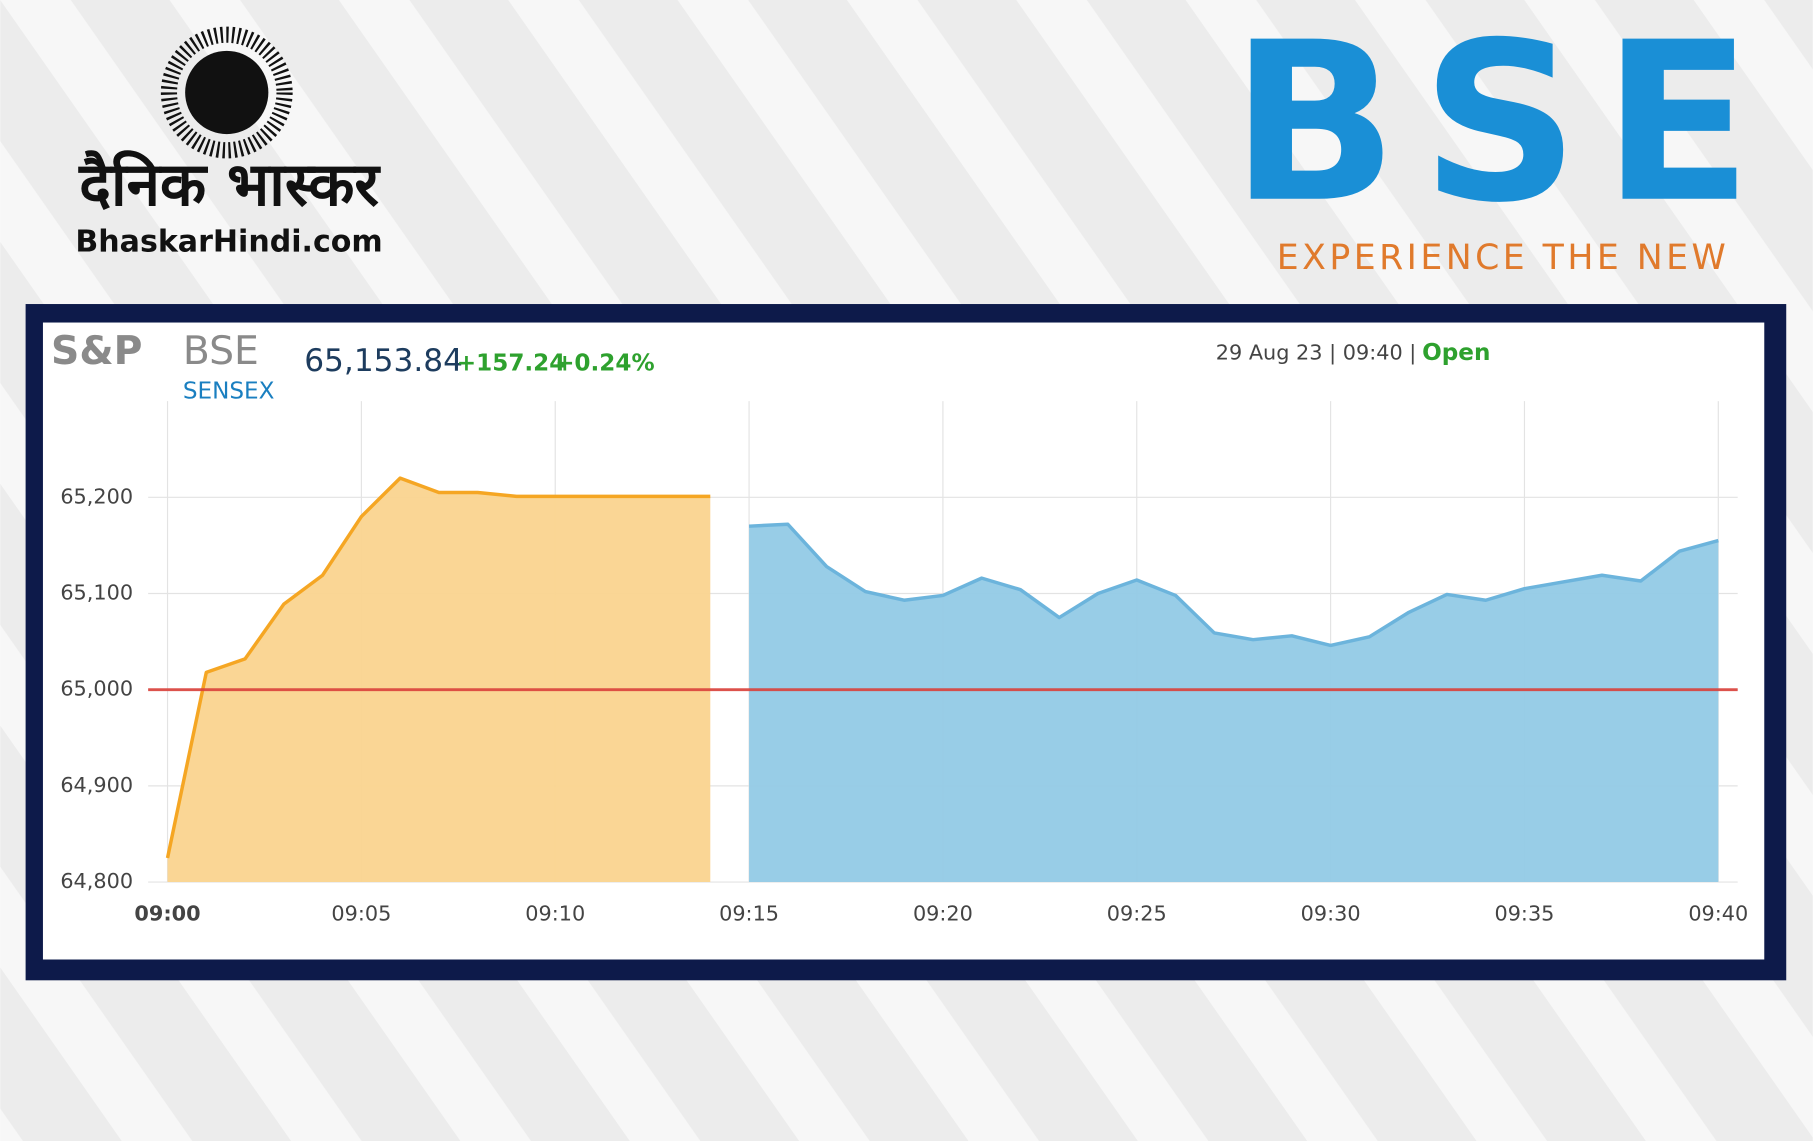 The width and height of the screenshot is (1813, 1141). I want to click on index-name: SENSEX, so click(229, 391).